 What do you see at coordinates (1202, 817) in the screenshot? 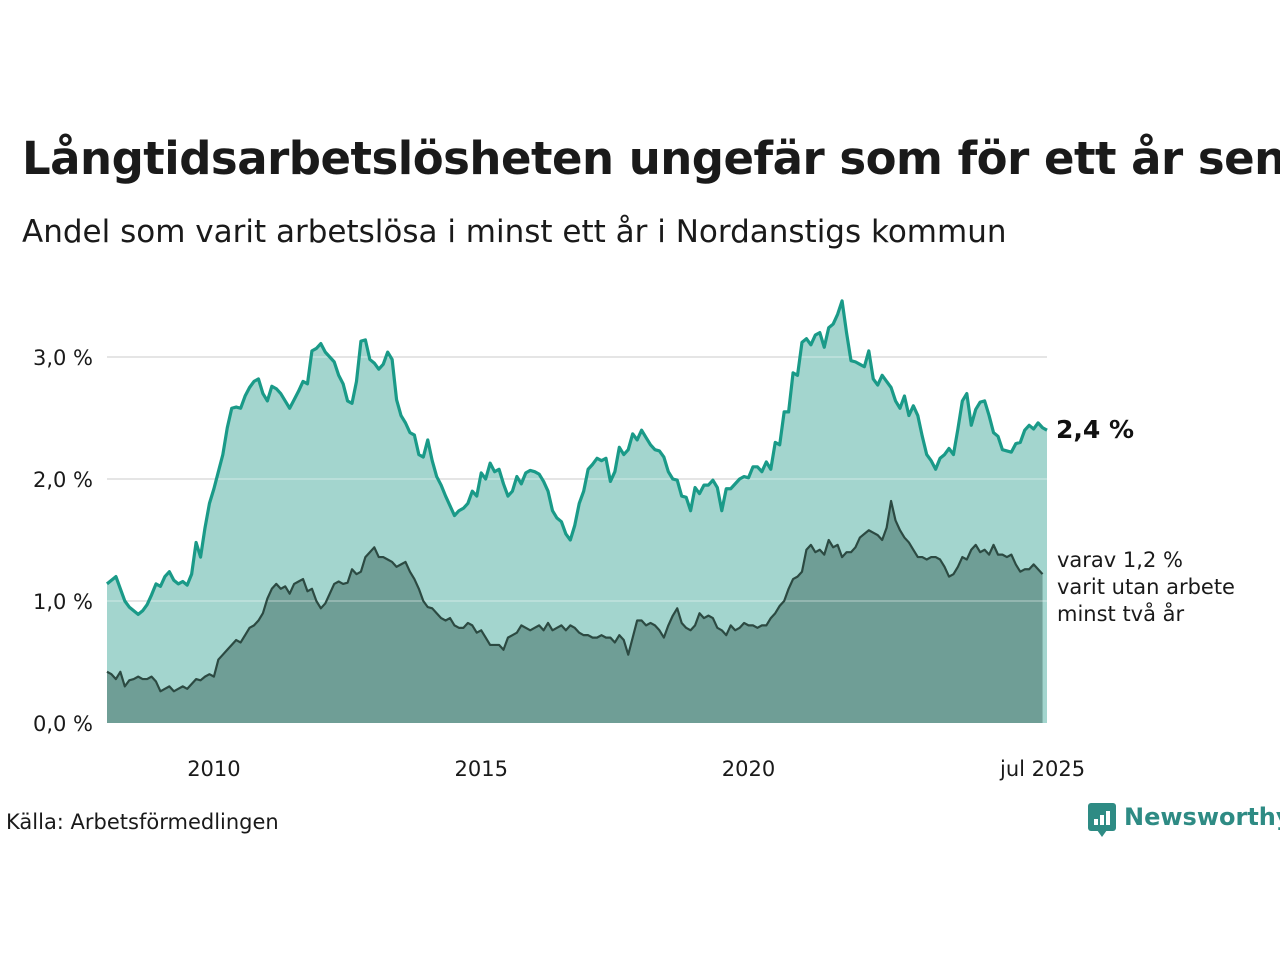
I see `brand-name: Newsworthy` at bounding box center [1202, 817].